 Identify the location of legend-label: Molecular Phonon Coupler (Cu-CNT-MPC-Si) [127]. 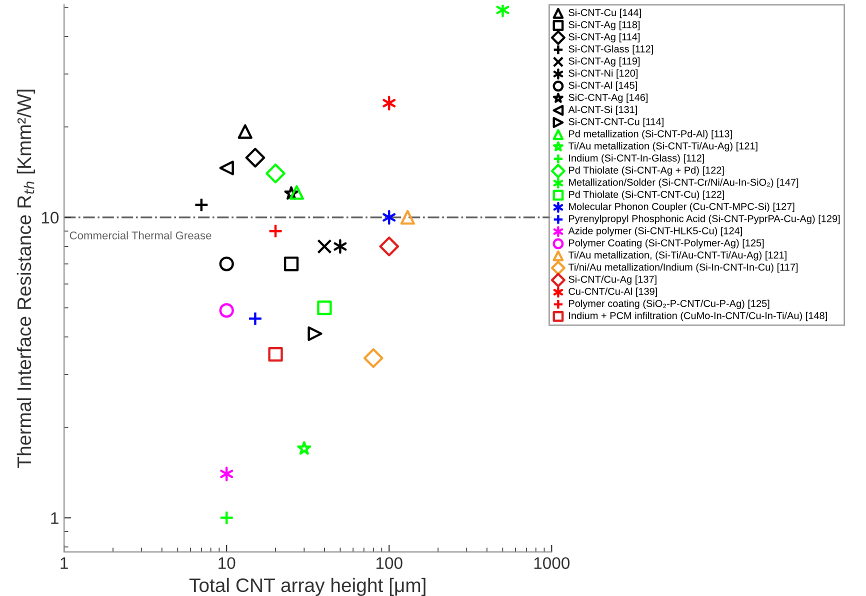
(681, 207).